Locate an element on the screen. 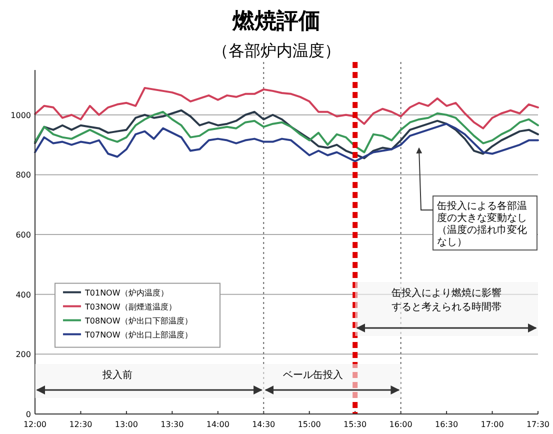 The width and height of the screenshot is (553, 434). x-tick-label: 17:30 is located at coordinates (538, 424).